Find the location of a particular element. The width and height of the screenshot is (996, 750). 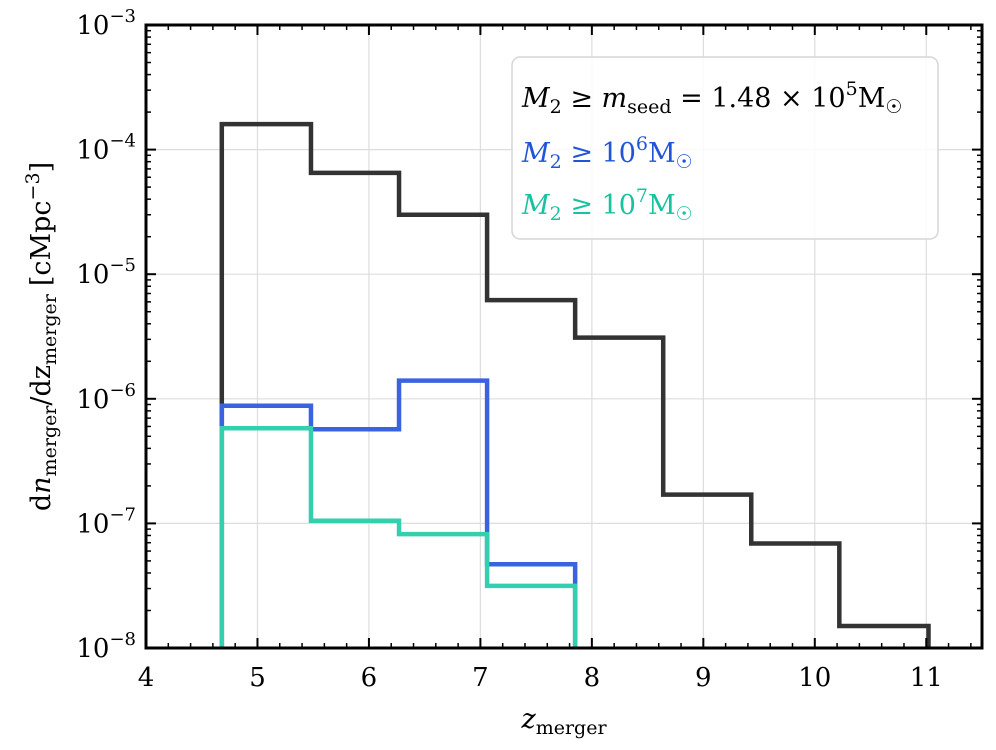

x-tick-label: 11 is located at coordinates (926, 678).